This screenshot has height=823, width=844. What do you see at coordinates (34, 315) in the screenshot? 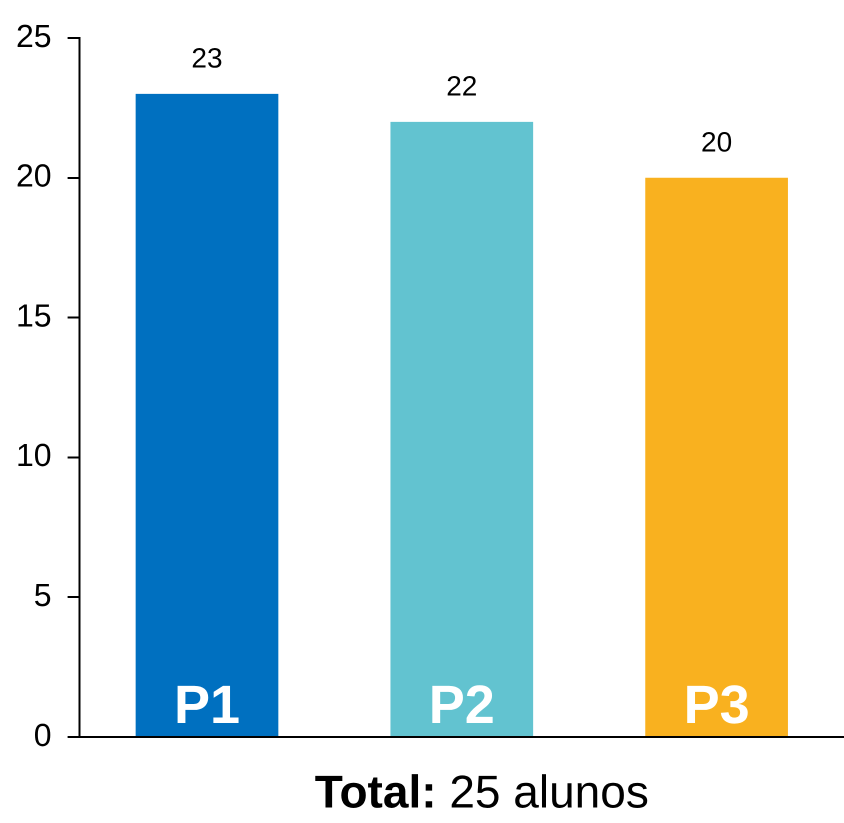
I see `y-tick-label: 15` at bounding box center [34, 315].